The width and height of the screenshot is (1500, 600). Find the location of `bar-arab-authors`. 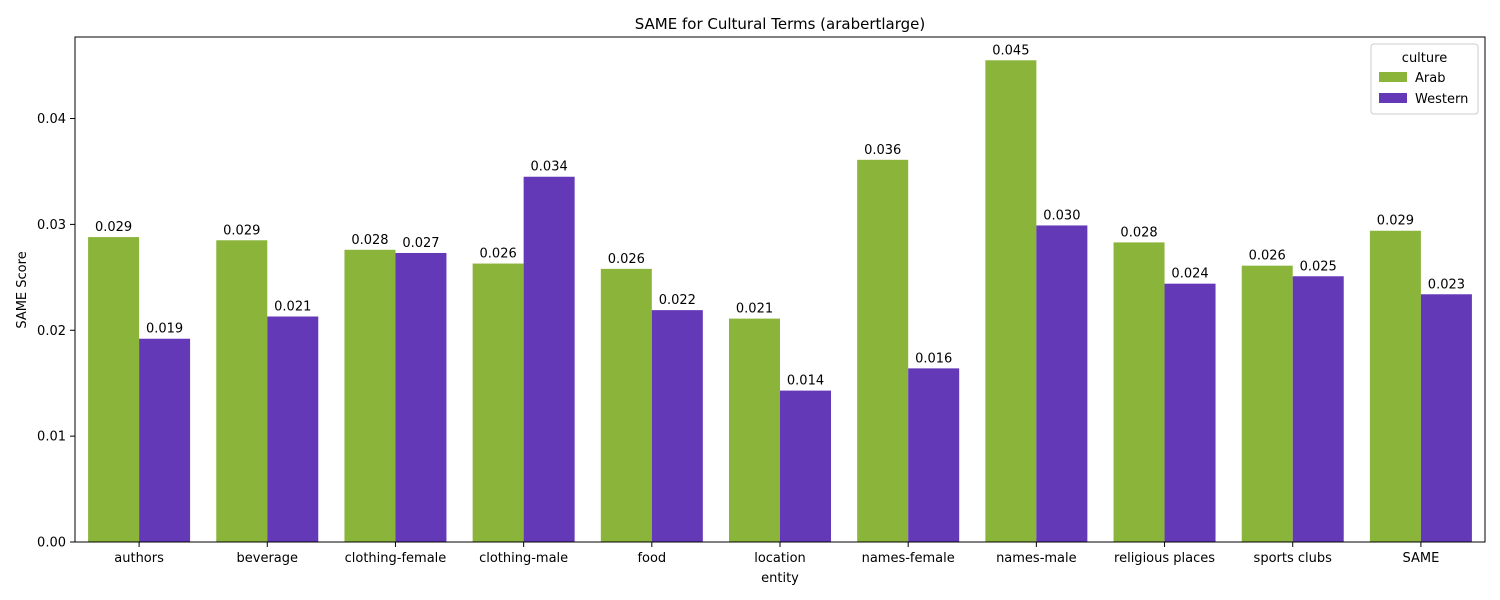

bar-arab-authors is located at coordinates (114, 389).